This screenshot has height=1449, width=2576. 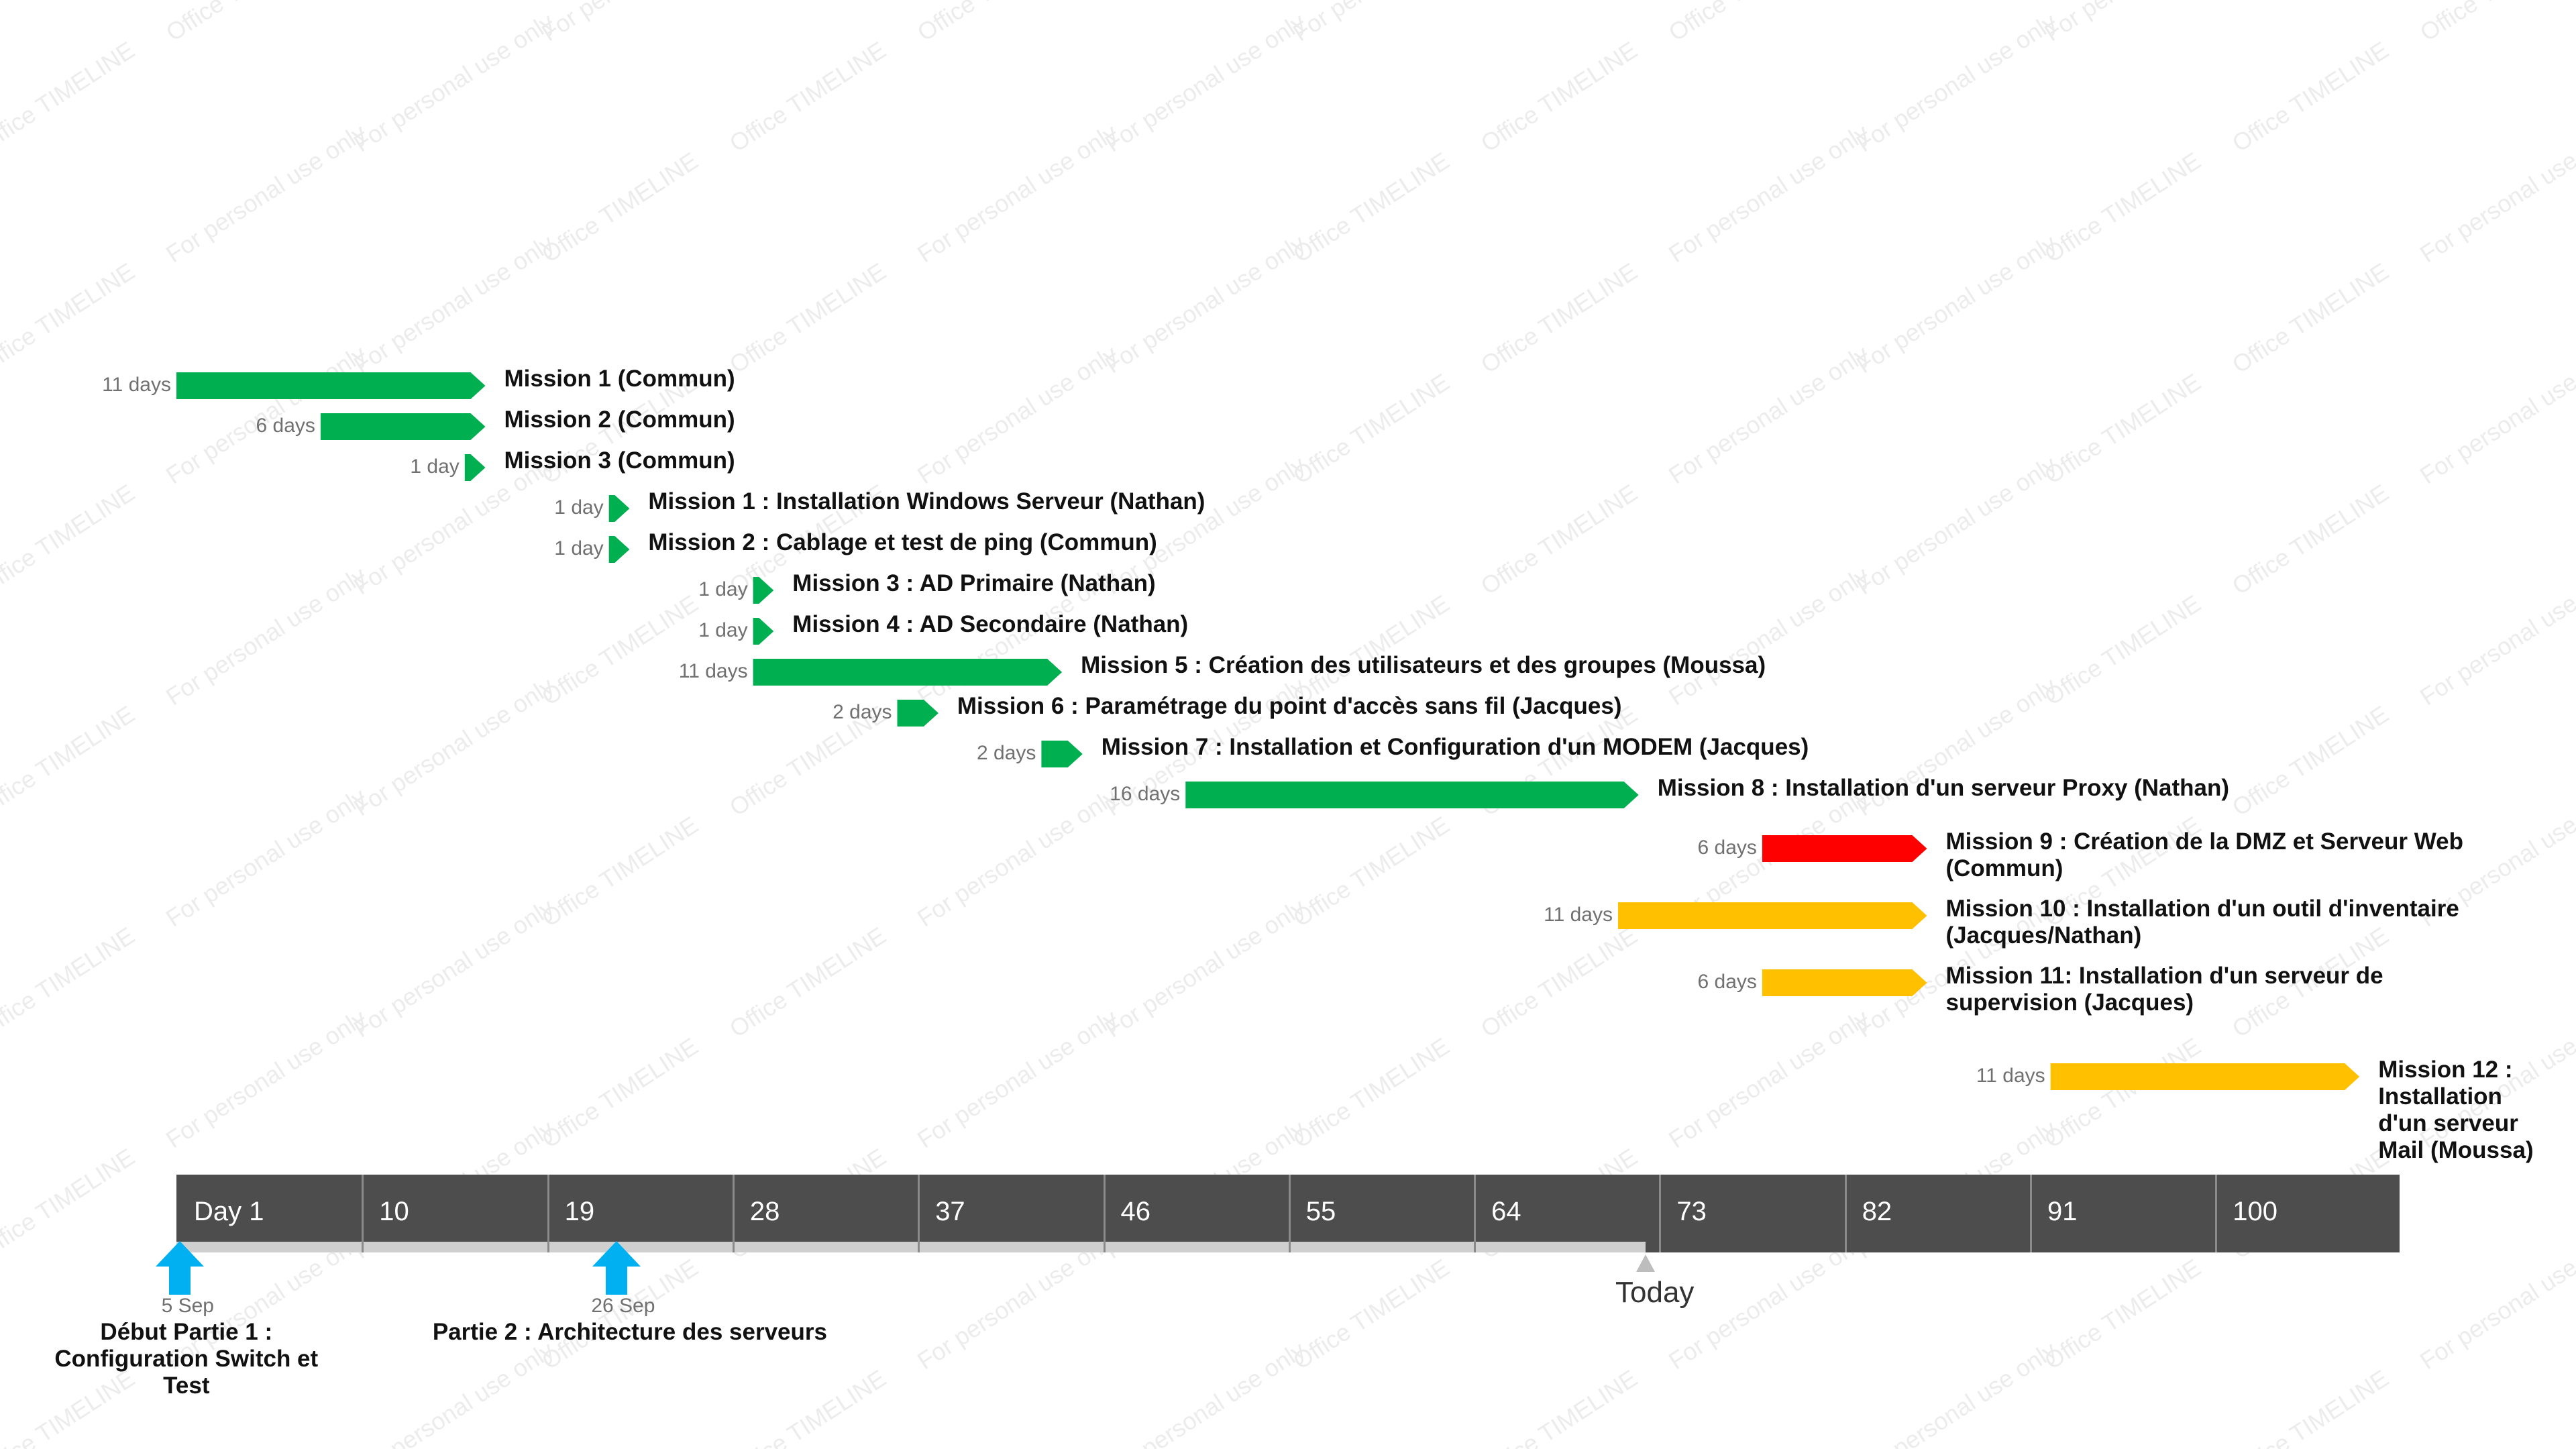 I want to click on task-label: Mission 1 (Commun), so click(x=619, y=379).